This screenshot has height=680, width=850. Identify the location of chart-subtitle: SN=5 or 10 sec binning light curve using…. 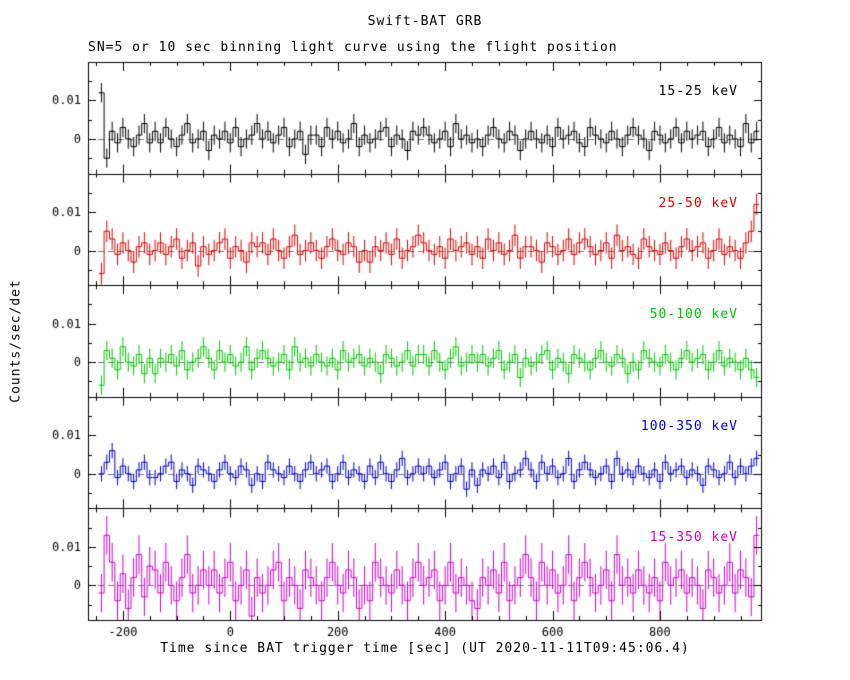
(353, 47).